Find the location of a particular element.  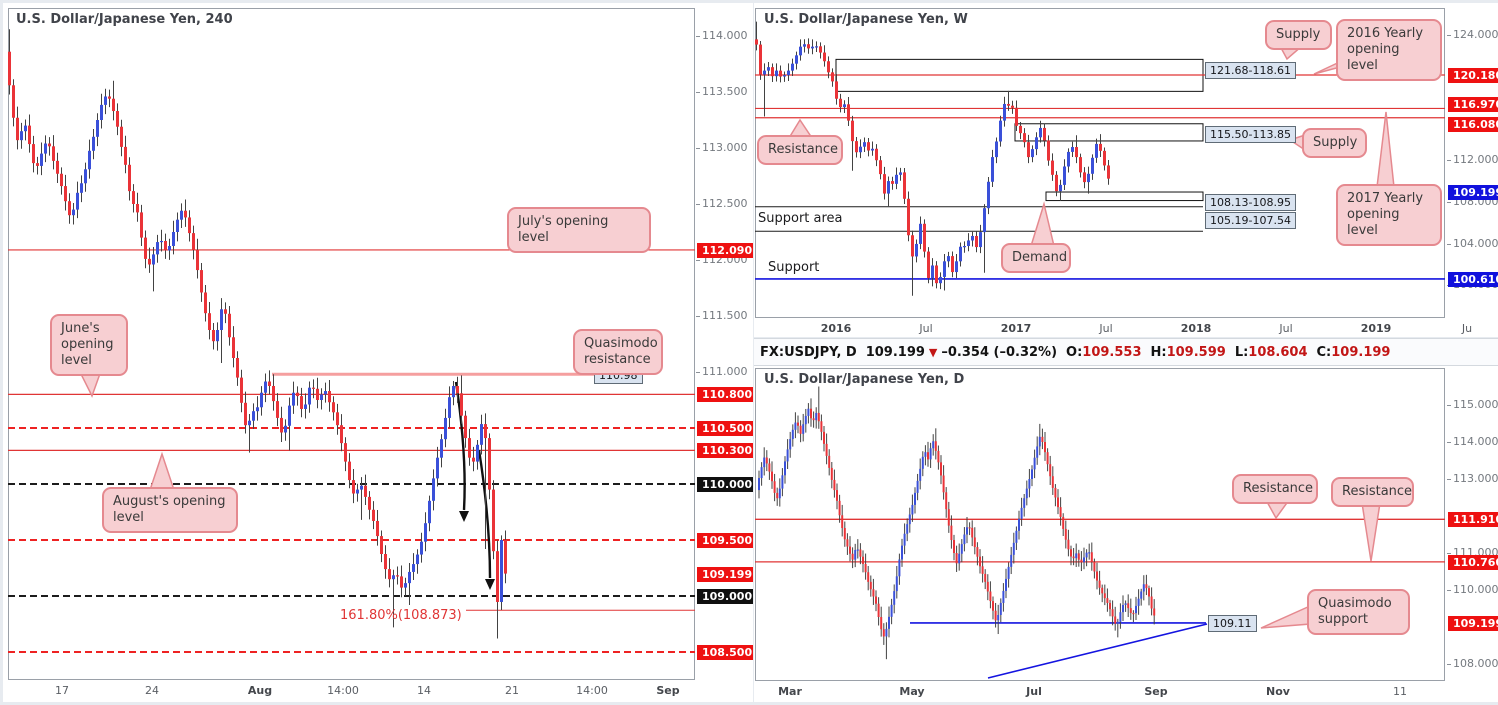

high-label: H: is located at coordinates (1158, 352).